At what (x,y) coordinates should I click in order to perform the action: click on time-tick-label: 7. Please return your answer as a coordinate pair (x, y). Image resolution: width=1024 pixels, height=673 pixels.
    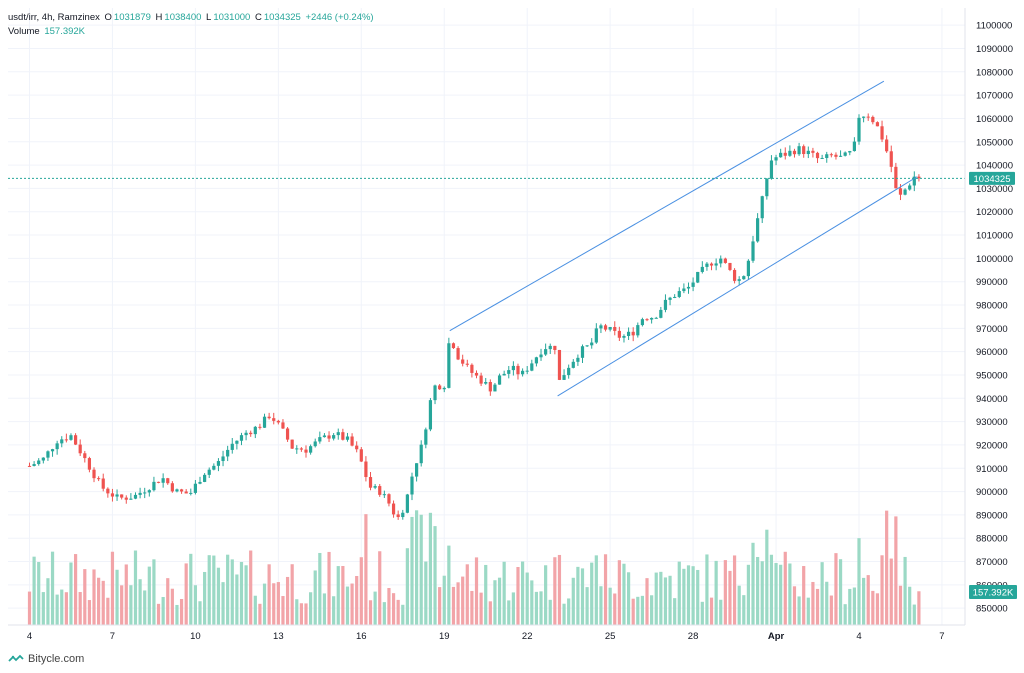
    Looking at the image, I should click on (112, 636).